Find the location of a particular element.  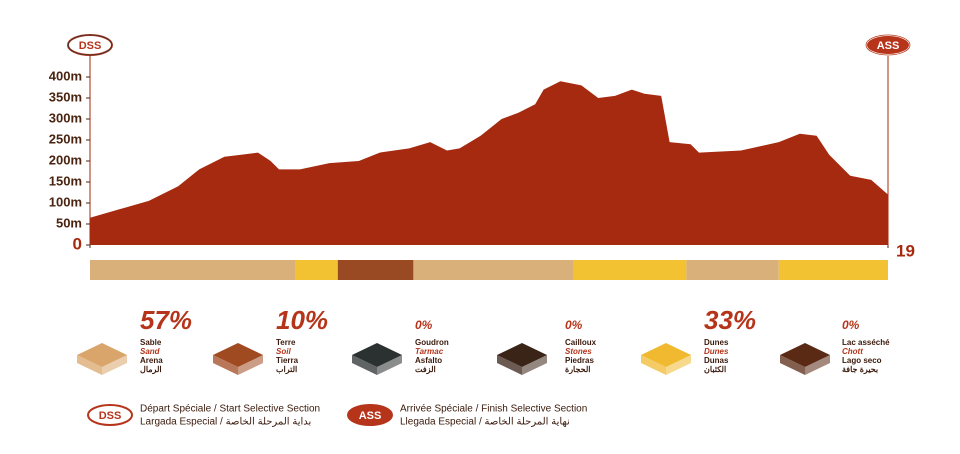

y-tick-label: 200m is located at coordinates (65, 159).